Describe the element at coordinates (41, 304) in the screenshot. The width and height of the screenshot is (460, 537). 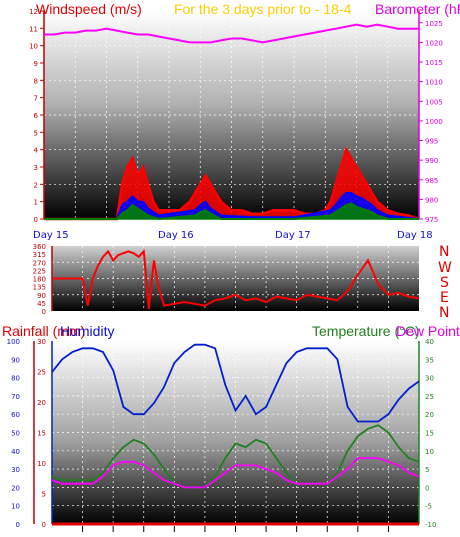
I see `direction-tick-label: 45` at that location.